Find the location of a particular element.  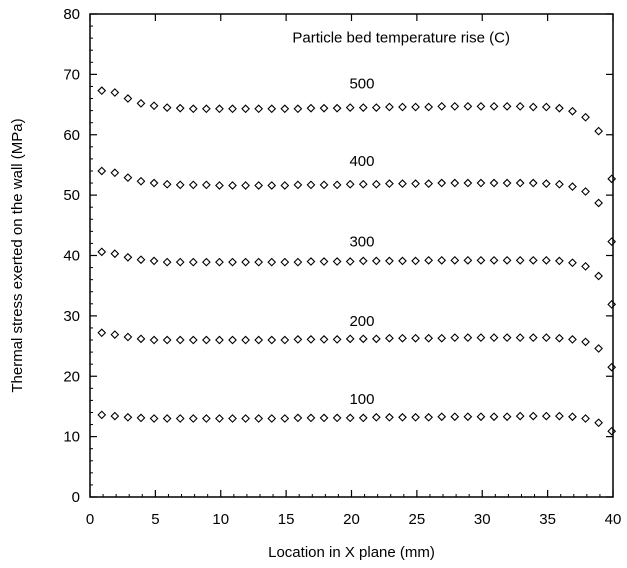

x-tick-label: 35 is located at coordinates (547, 519).